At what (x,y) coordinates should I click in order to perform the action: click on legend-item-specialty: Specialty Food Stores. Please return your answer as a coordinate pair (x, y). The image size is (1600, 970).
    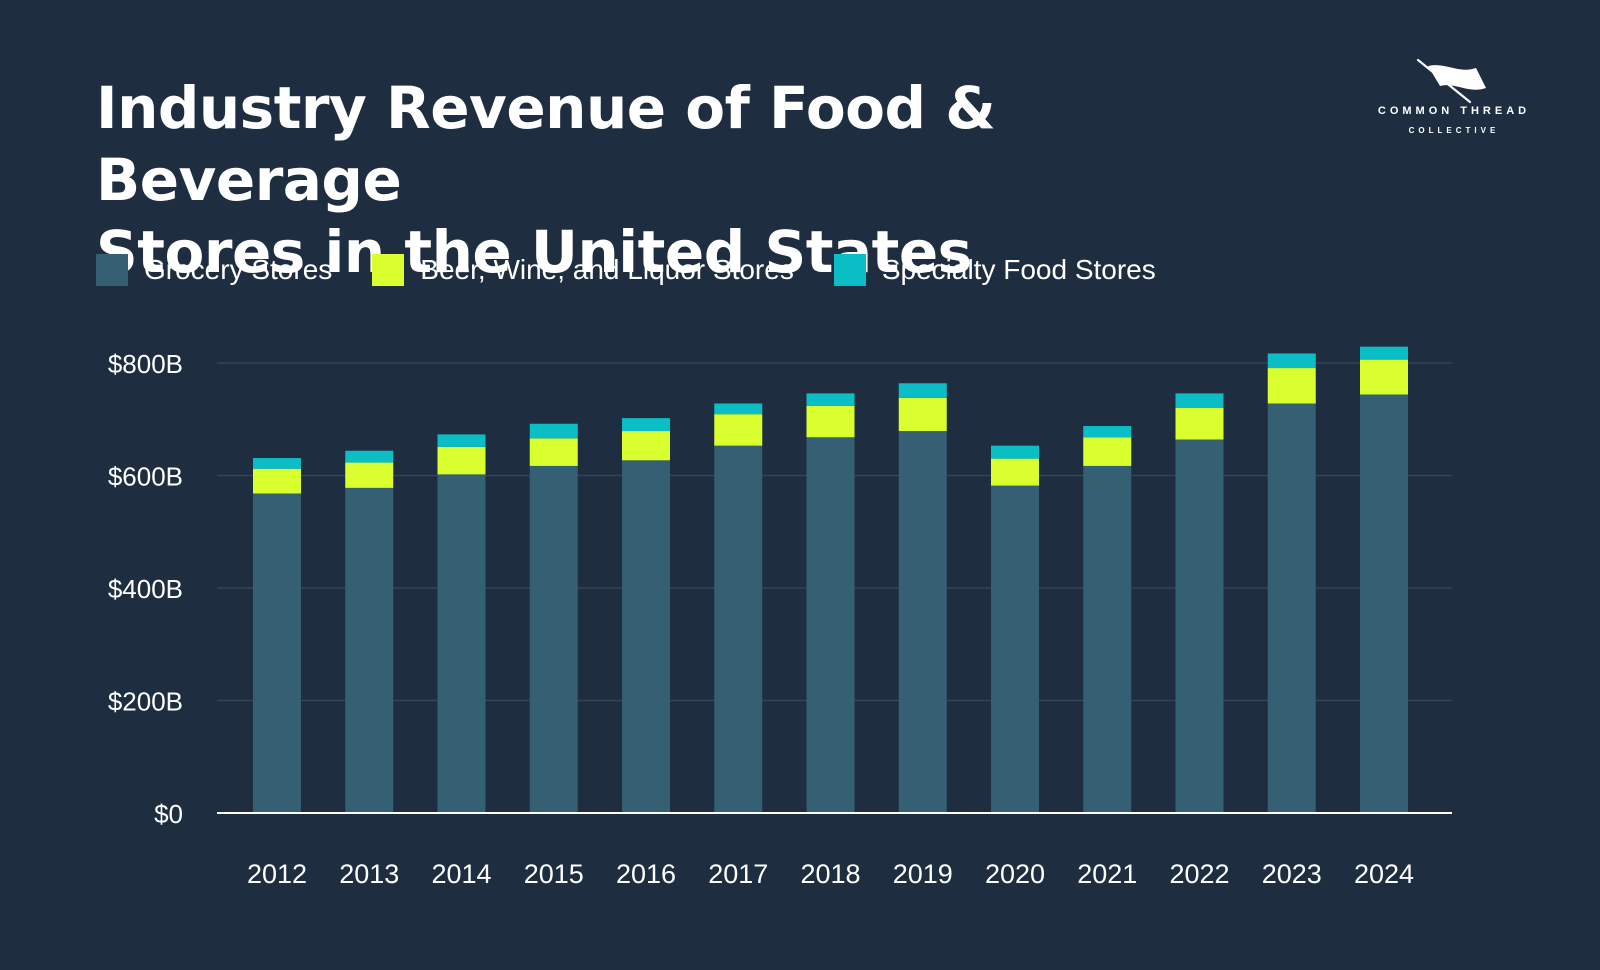
    Looking at the image, I should click on (994, 270).